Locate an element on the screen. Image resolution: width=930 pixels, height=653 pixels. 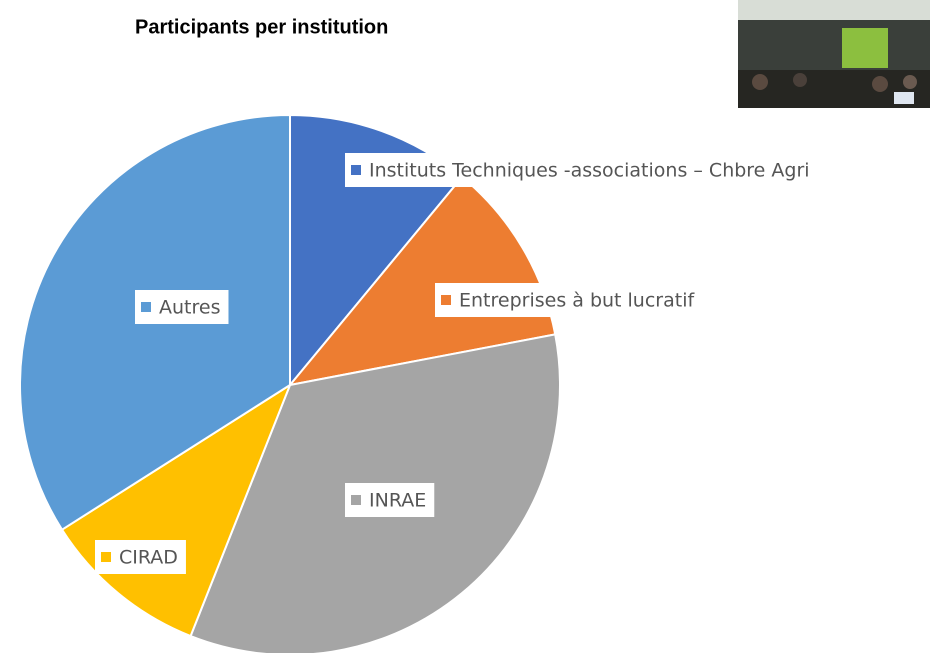
label-text: Autres is located at coordinates (189, 308).